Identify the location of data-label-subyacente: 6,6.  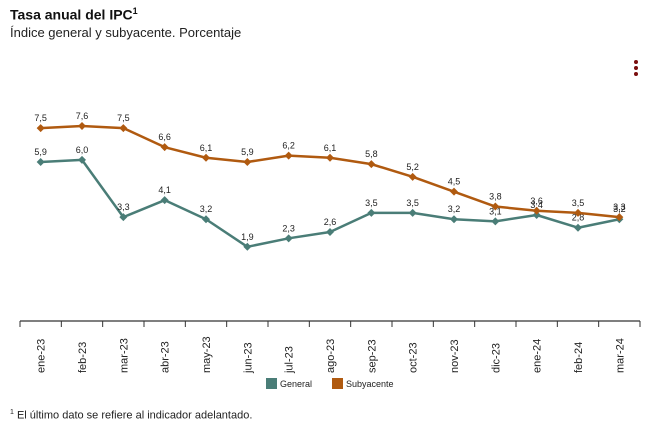
(164, 137).